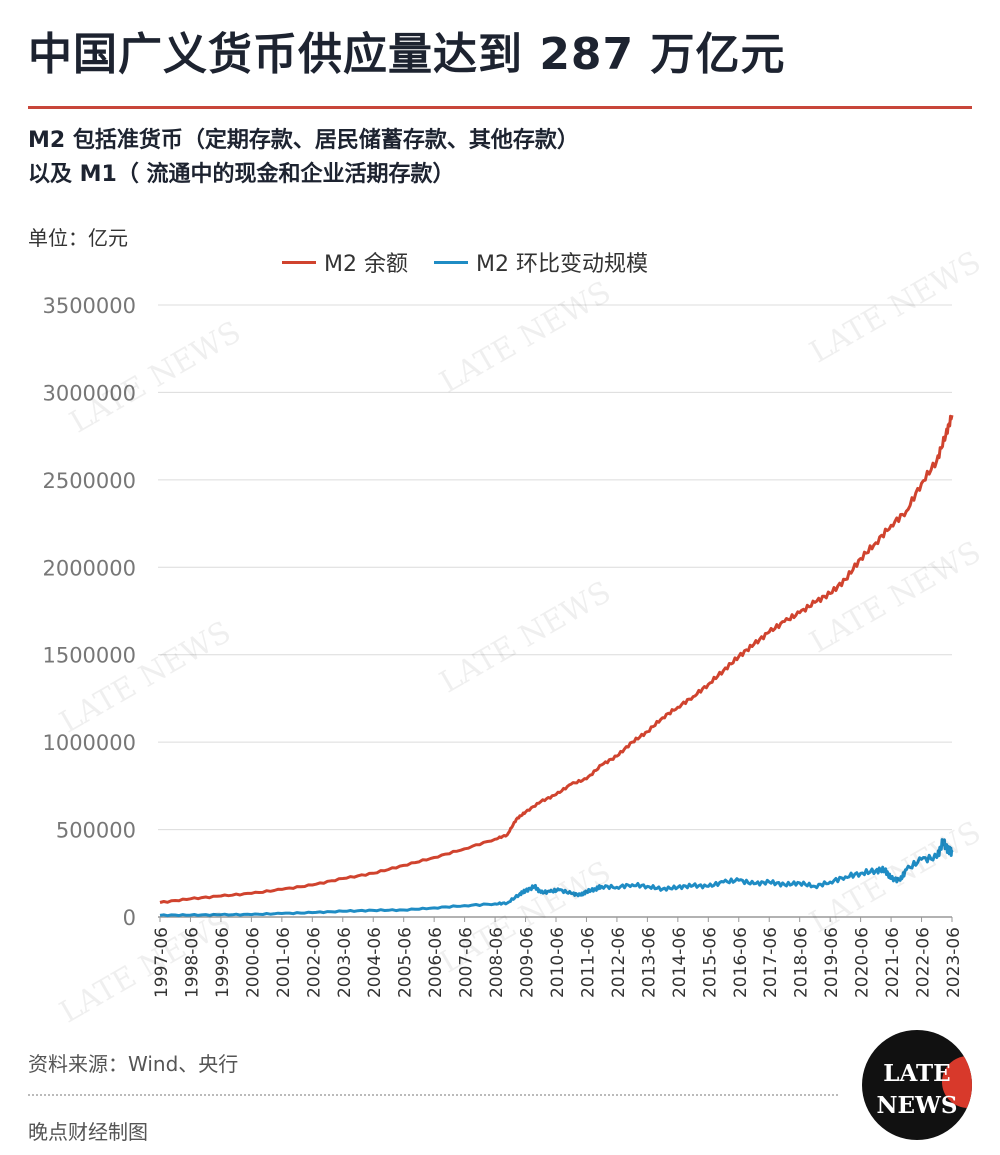 Image resolution: width=1000 pixels, height=1155 pixels. I want to click on x-tick-label: 2021-06, so click(893, 962).